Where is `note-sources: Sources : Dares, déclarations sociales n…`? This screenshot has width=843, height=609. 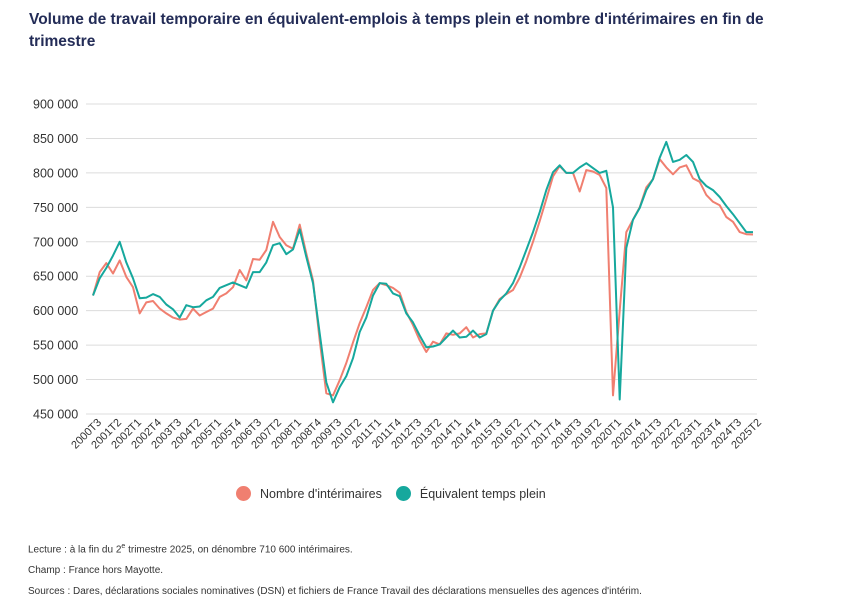 note-sources: Sources : Dares, déclarations sociales n… is located at coordinates (335, 591).